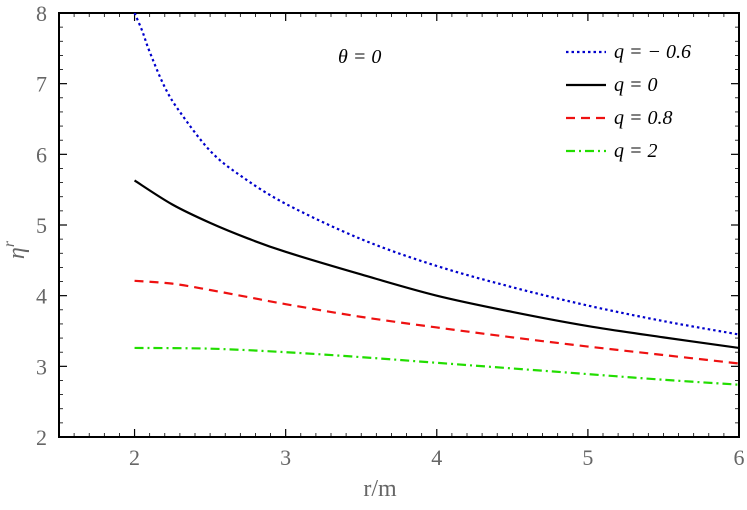 The height and width of the screenshot is (510, 747). I want to click on y-tick-label: 6, so click(41, 154).